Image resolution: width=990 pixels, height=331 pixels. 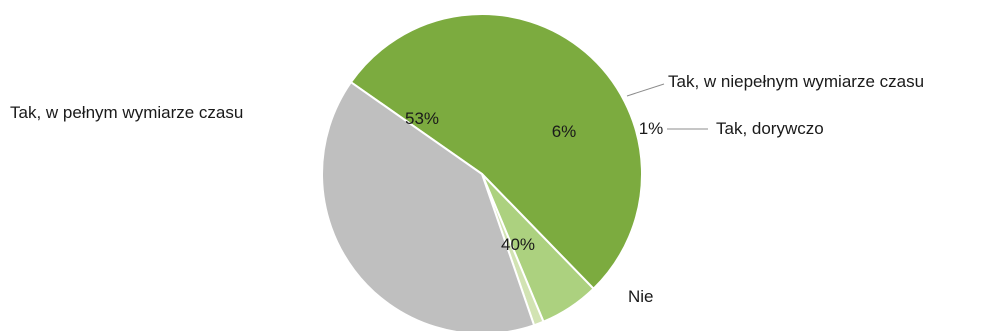 I want to click on leader-line-part-time, so click(x=645, y=90).